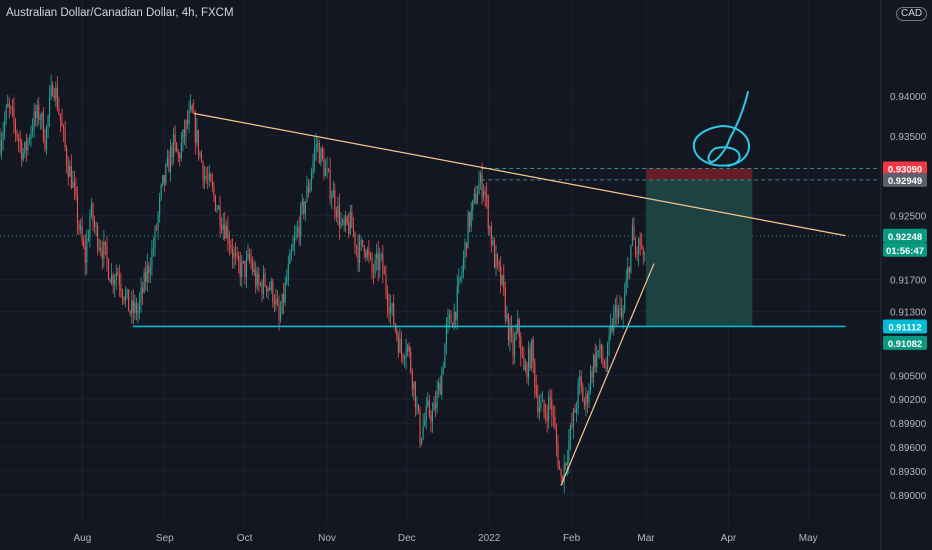  What do you see at coordinates (327, 538) in the screenshot?
I see `x-tick-label: Nov` at bounding box center [327, 538].